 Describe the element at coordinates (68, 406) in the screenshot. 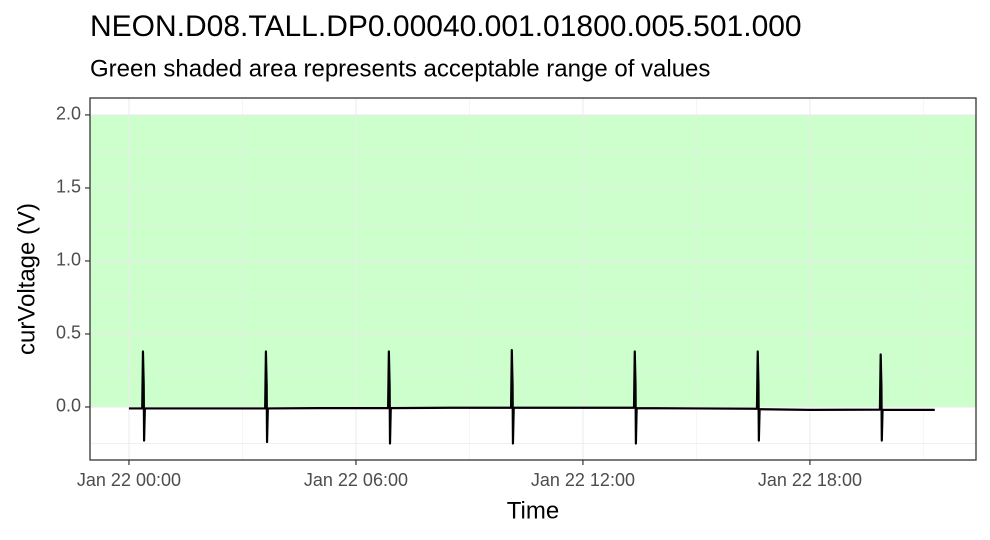

I see `y-tick-label: 0.0` at that location.